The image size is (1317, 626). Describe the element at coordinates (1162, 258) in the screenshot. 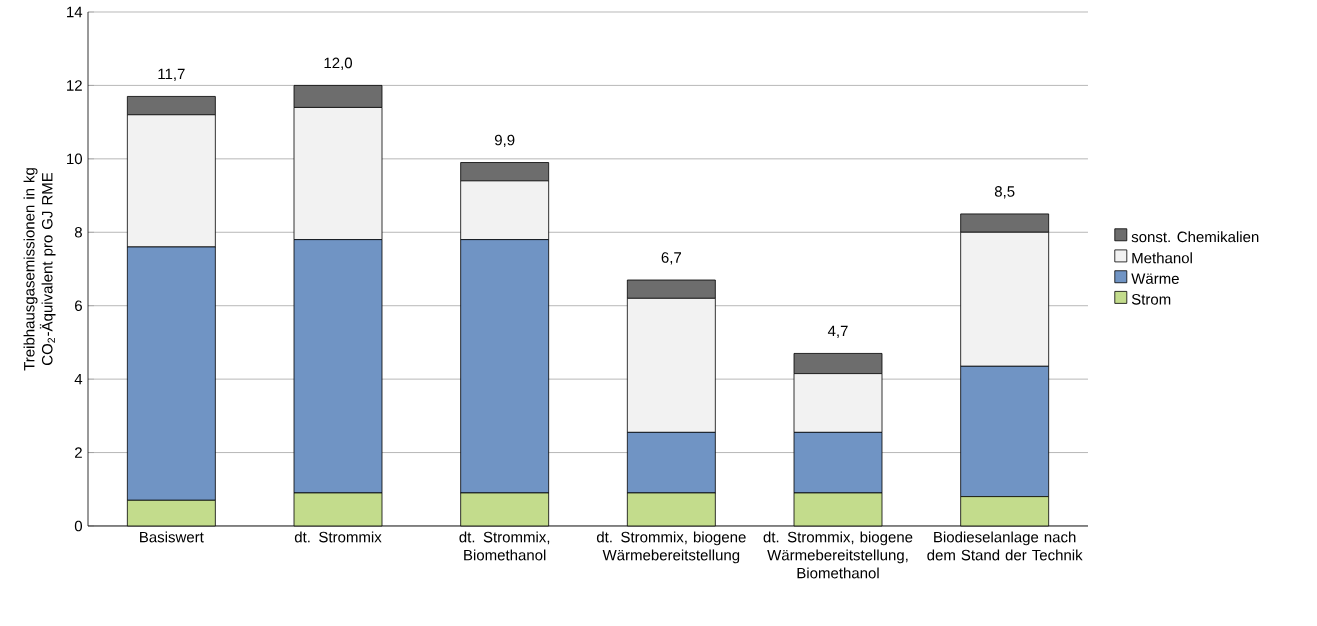

I see `legend-label: Methanol` at that location.